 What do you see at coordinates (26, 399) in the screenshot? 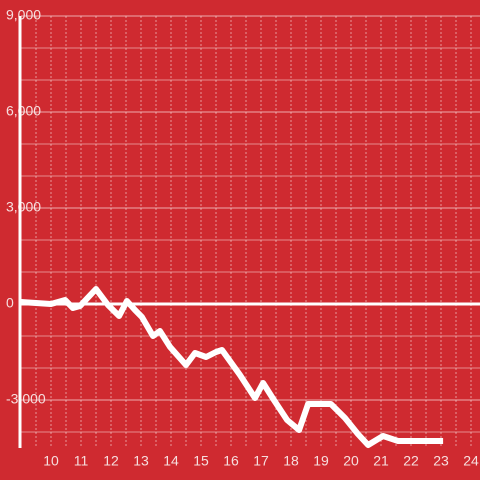
I see `y-tick-label: -3,000` at bounding box center [26, 399].